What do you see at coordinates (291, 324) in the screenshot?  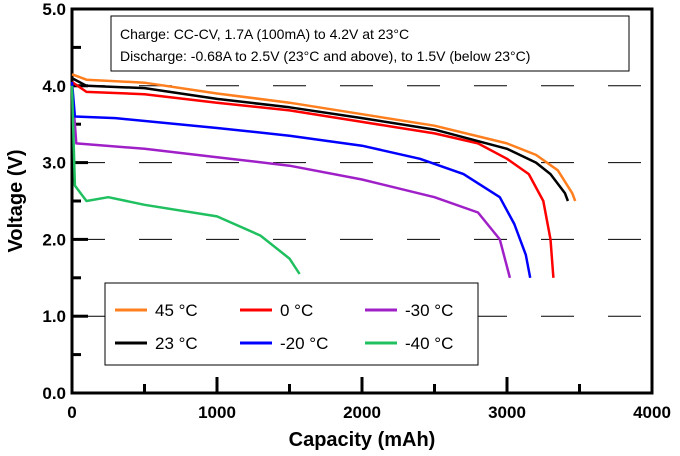 I see `legend: 45 °C 0 °C -30 °C 23 °C -20 °C -40 °C` at bounding box center [291, 324].